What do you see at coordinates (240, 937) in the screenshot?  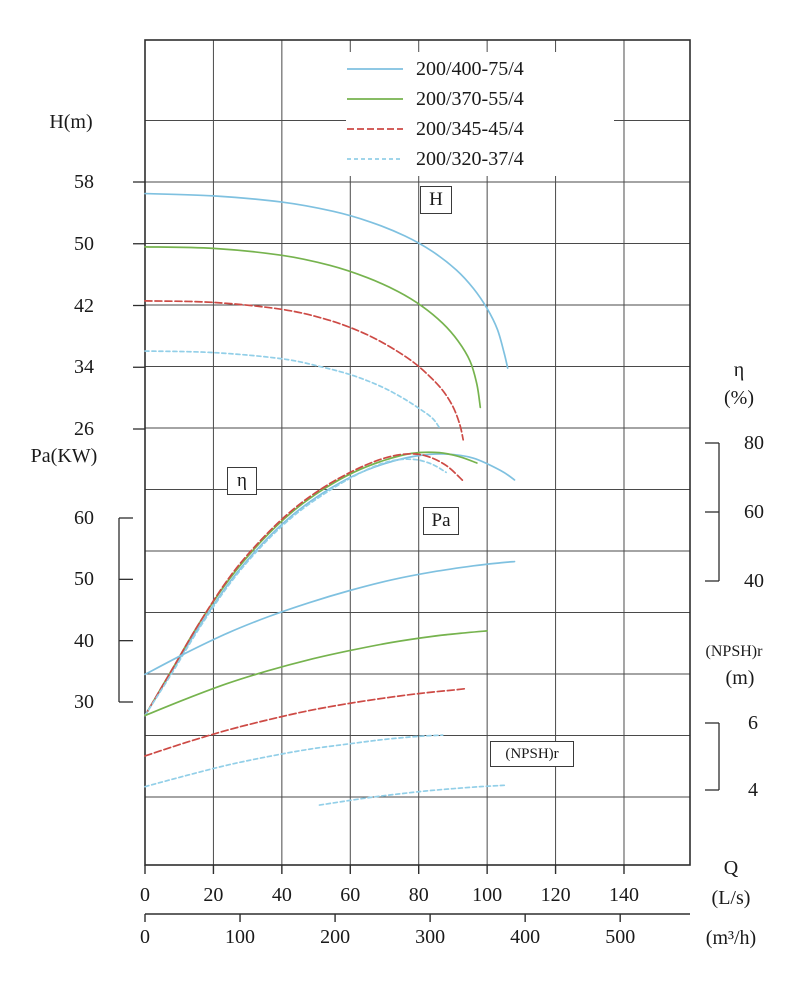 I see `x-tick-label-m3h: 100` at bounding box center [240, 937].